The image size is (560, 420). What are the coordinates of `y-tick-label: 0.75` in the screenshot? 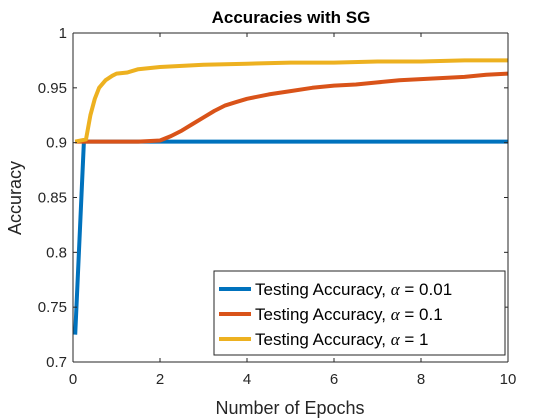 It's located at (52, 307).